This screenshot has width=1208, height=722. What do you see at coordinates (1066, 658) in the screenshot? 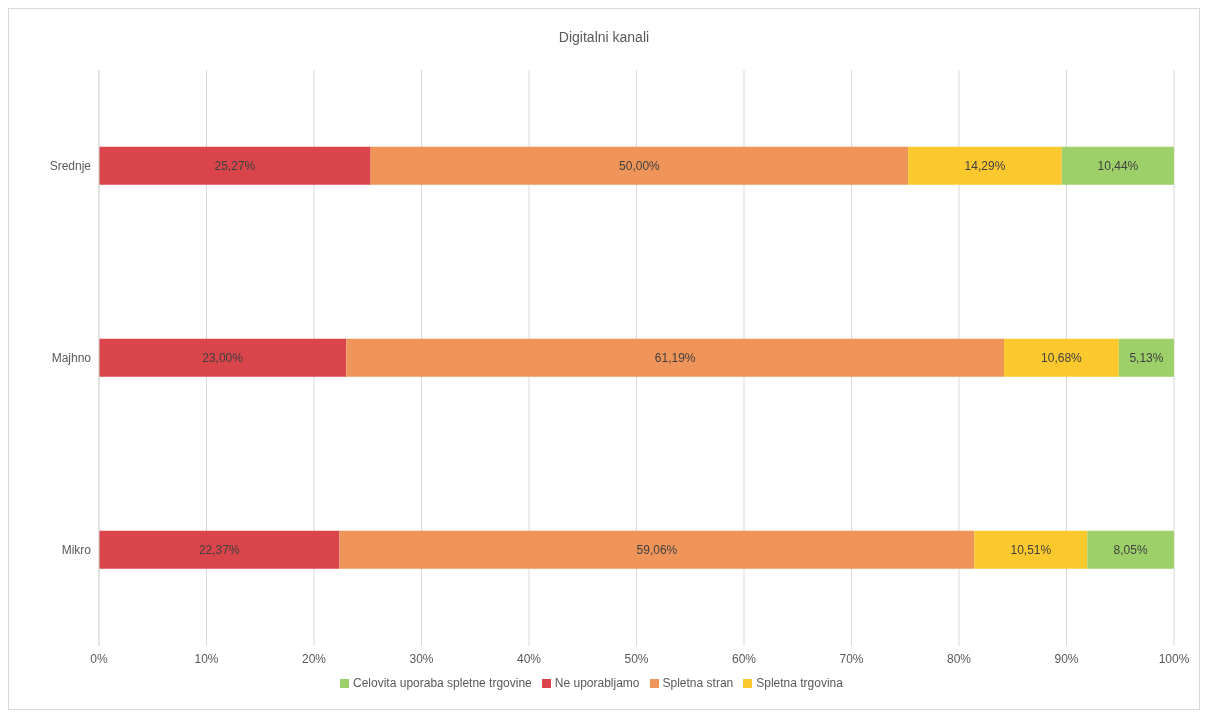
I see `x-tick-label: 90%` at bounding box center [1066, 658].